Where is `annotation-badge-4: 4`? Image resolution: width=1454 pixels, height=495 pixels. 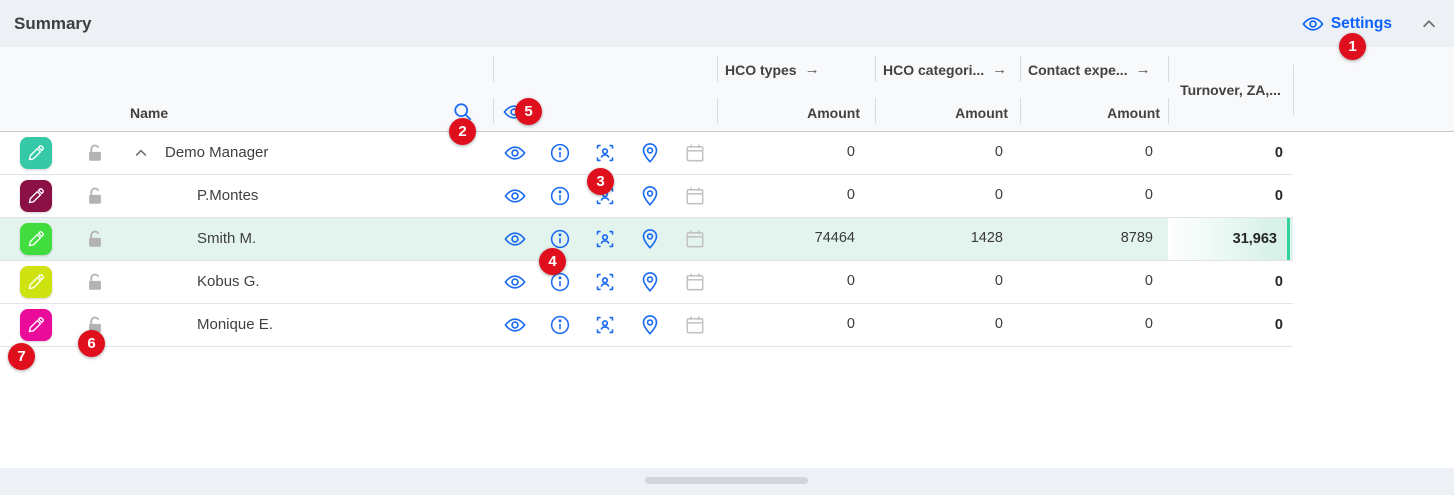 annotation-badge-4: 4 is located at coordinates (552, 261).